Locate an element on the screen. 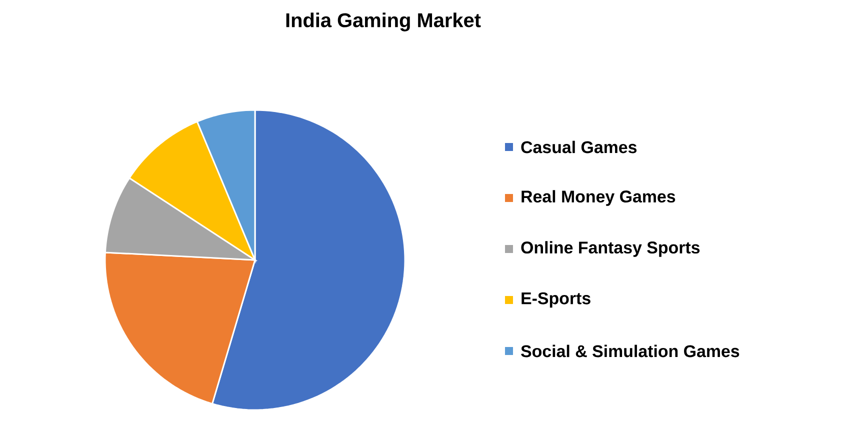 The width and height of the screenshot is (856, 424). legend-label: Real Money Games is located at coordinates (599, 198).